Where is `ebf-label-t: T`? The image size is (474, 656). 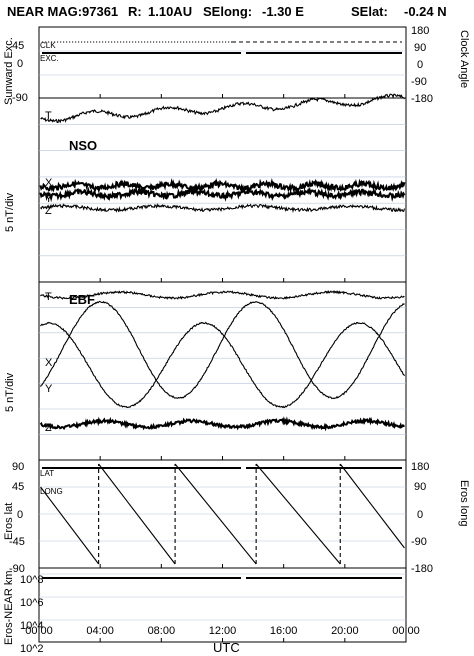
ebf-label-t: T is located at coordinates (48, 297).